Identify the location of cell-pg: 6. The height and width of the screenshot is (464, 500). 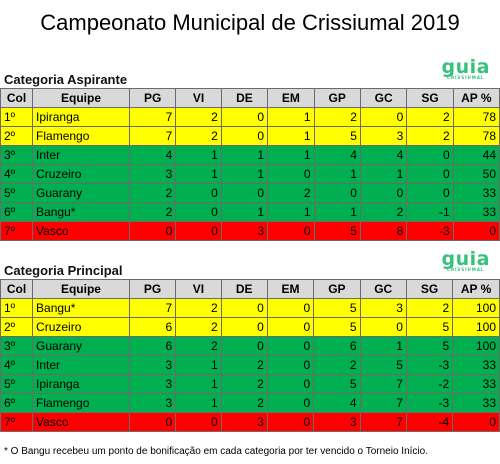
(152, 327).